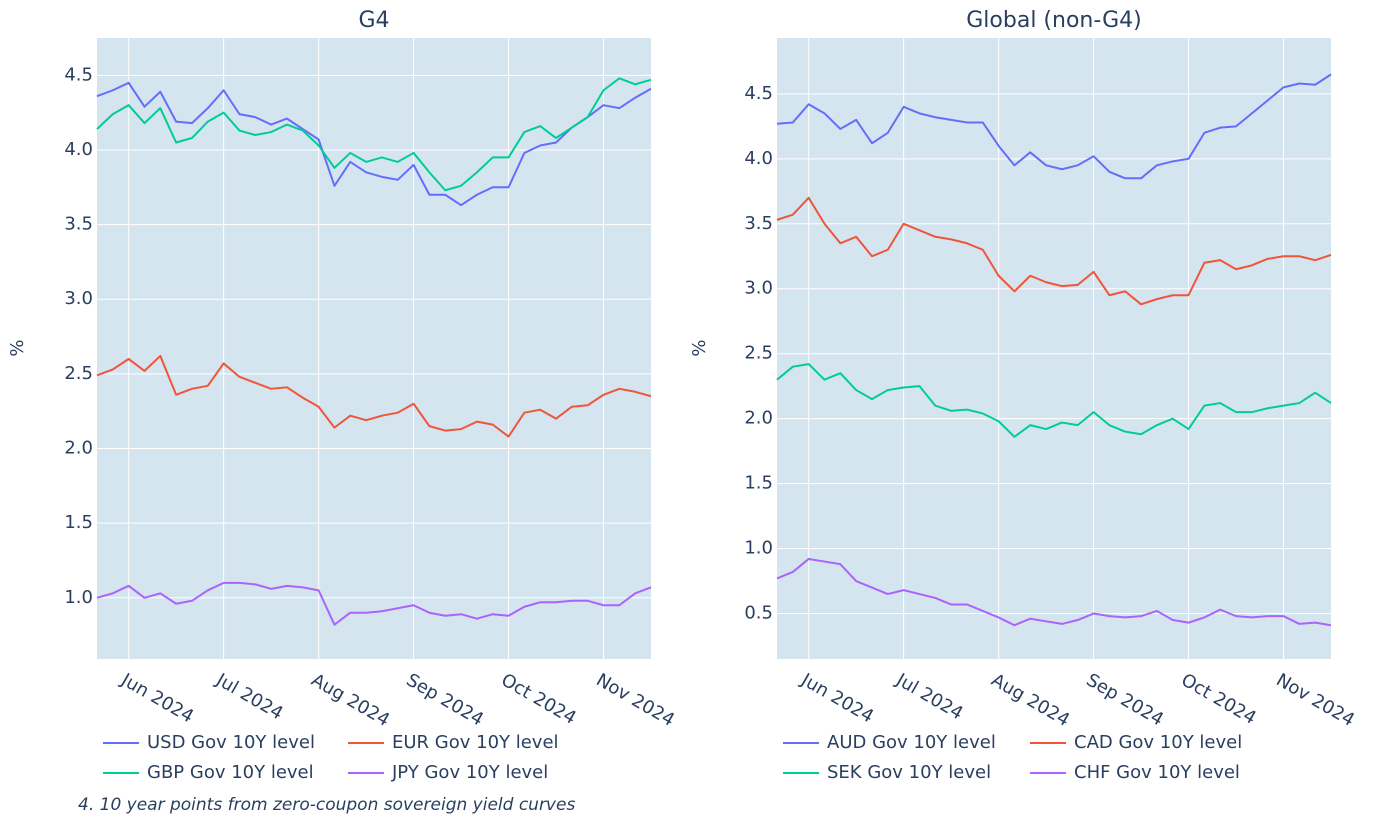  Describe the element at coordinates (373, 20) in the screenshot. I see `chart-title: G4` at that location.